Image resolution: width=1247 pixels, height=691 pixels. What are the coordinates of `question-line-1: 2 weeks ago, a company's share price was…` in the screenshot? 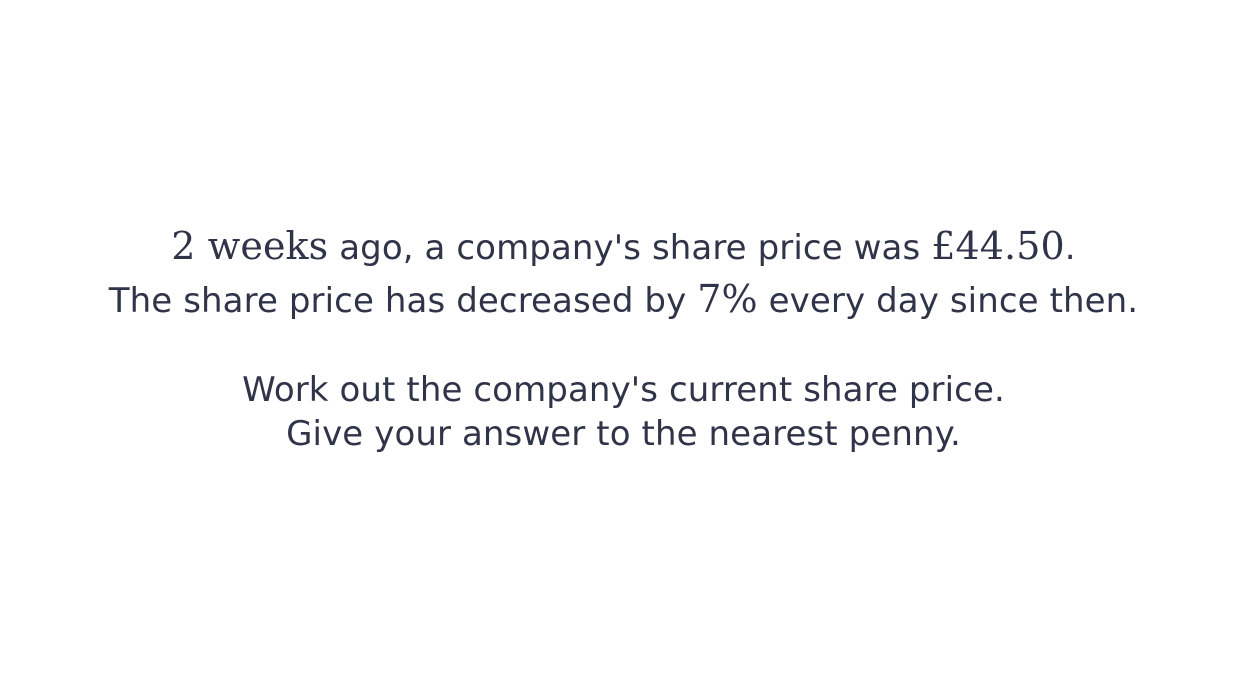 It's located at (623, 246).